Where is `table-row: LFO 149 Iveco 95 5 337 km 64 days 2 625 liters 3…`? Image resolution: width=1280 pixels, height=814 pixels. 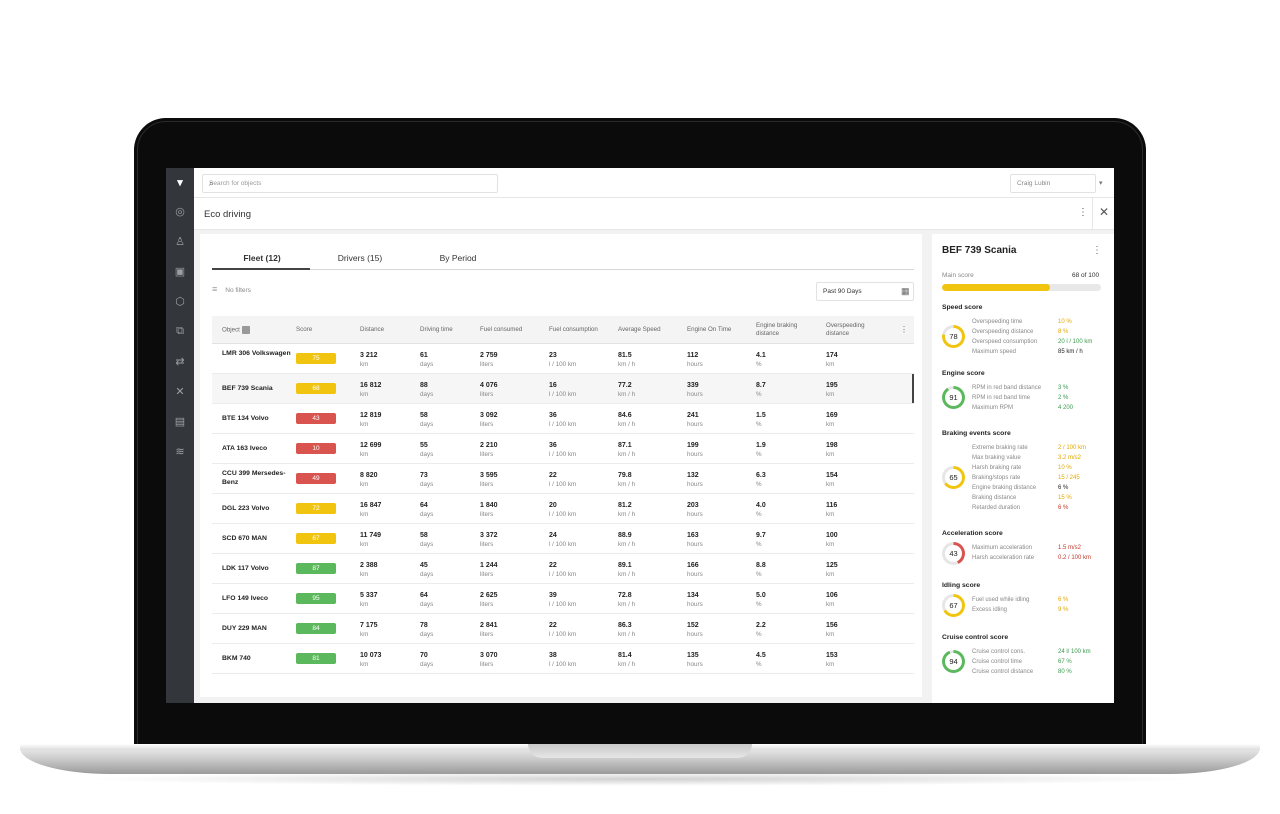 table-row: LFO 149 Iveco 95 5 337 km 64 days 2 625 liters 3… is located at coordinates (563, 599).